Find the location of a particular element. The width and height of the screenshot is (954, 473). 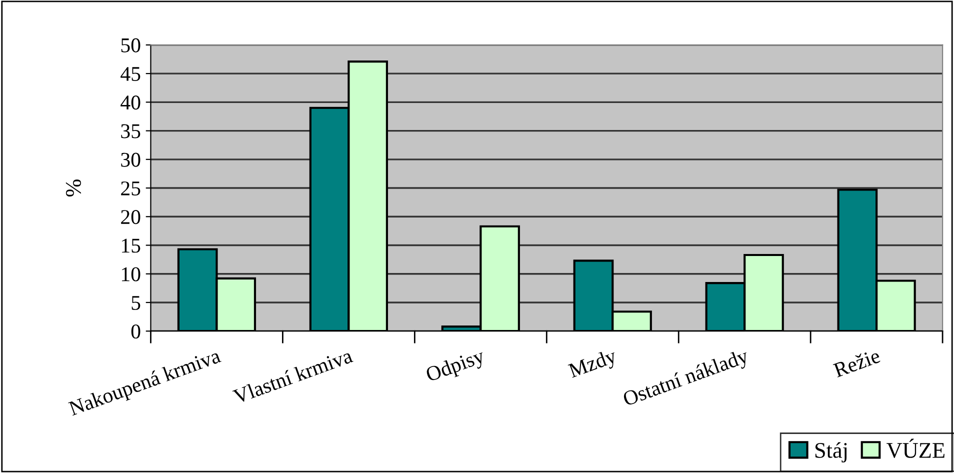

y-tick-label: 35 is located at coordinates (130, 131).